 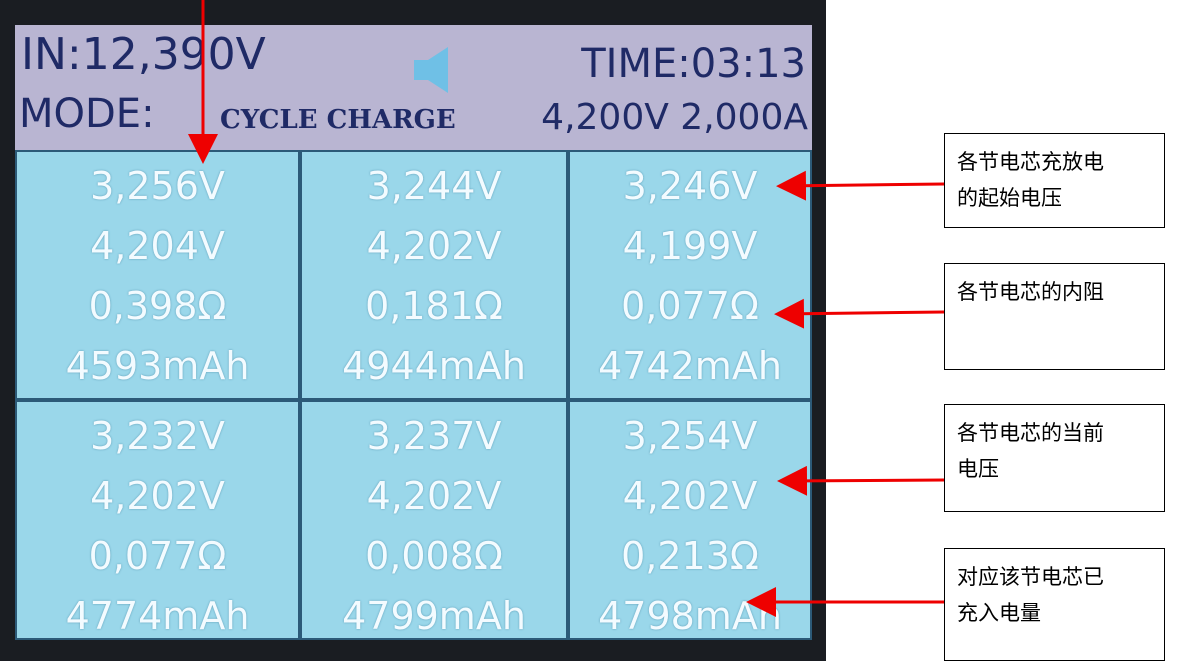 I want to click on cell: 3,256V 4,204V 0,398Ω 4593mAh, so click(x=157, y=275).